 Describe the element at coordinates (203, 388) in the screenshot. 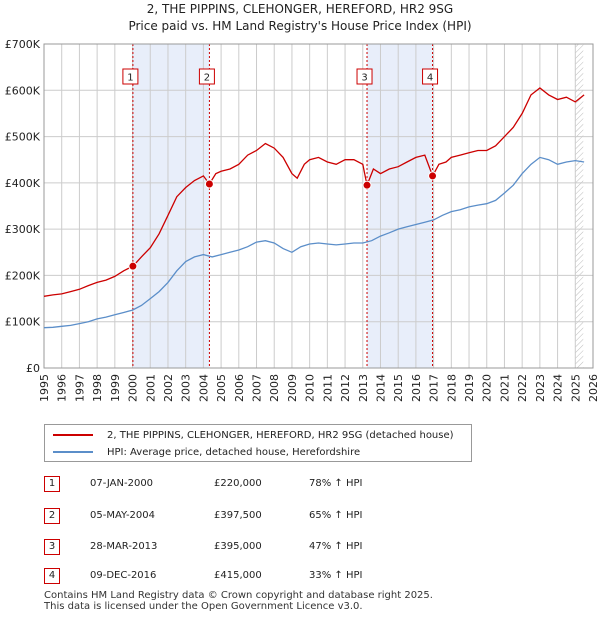

I see `x-tick-label: 2004` at that location.